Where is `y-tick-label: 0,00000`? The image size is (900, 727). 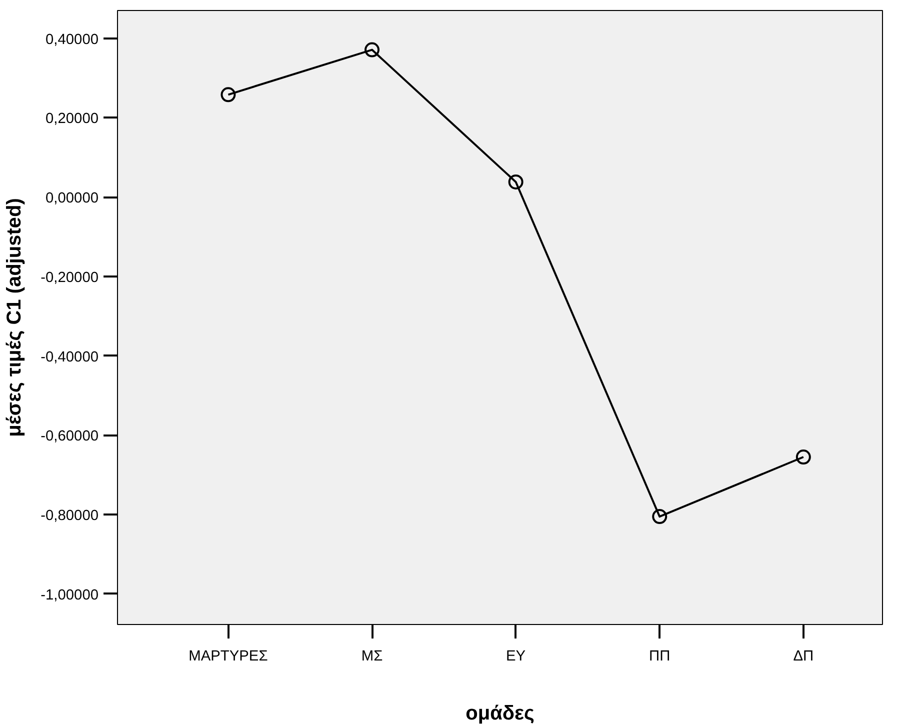
y-tick-label: 0,00000 is located at coordinates (72, 198).